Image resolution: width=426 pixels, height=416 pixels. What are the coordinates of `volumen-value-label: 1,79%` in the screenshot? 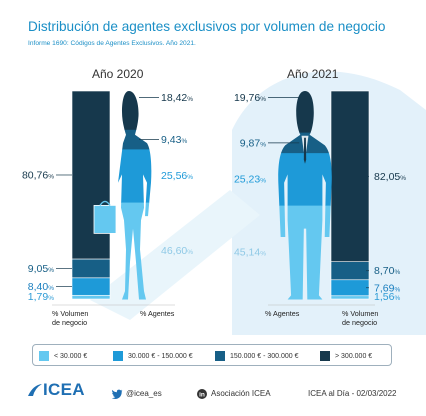 It's located at (41, 297).